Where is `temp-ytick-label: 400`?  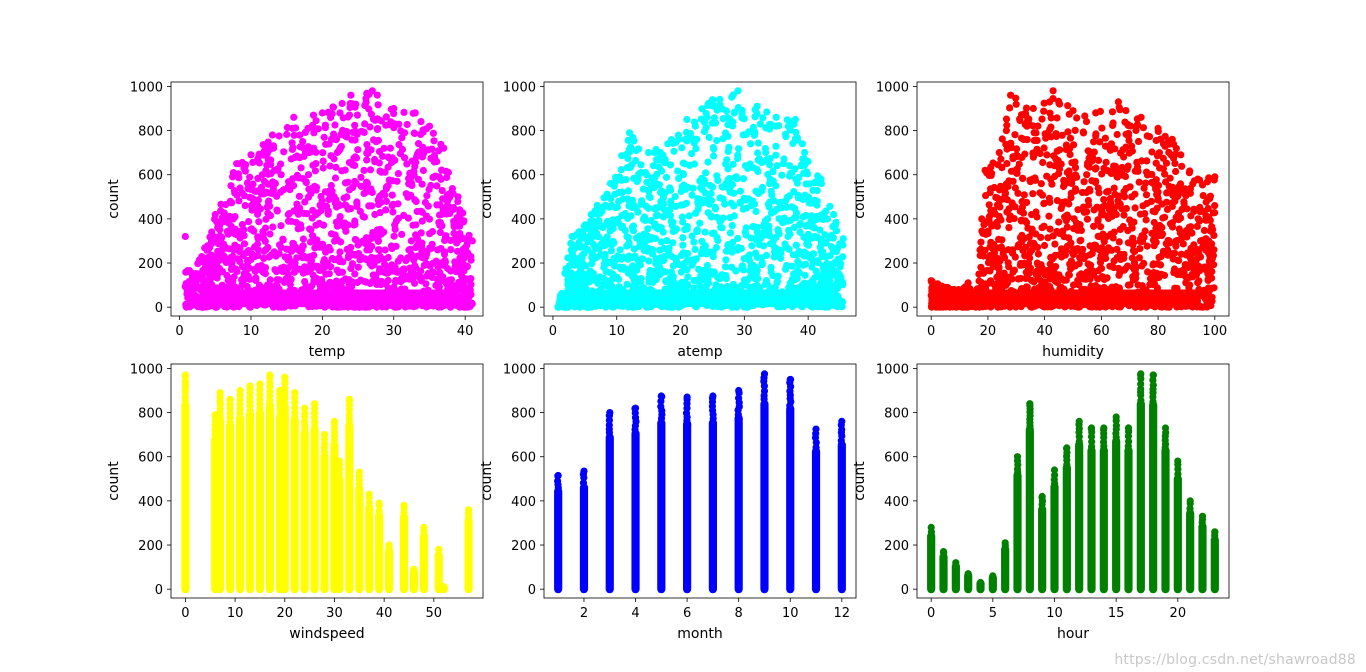 temp-ytick-label: 400 is located at coordinates (150, 220).